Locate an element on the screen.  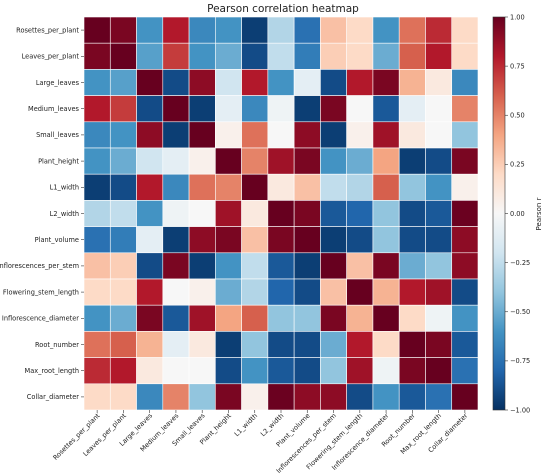
y-tick-label: Small_leaves is located at coordinates (57, 135).